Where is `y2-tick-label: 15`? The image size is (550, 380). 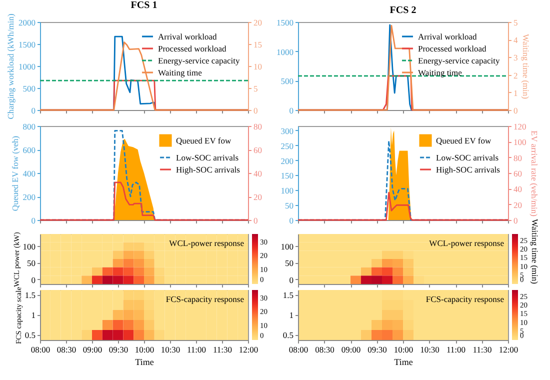
y2-tick-label: 15 is located at coordinates (258, 45).